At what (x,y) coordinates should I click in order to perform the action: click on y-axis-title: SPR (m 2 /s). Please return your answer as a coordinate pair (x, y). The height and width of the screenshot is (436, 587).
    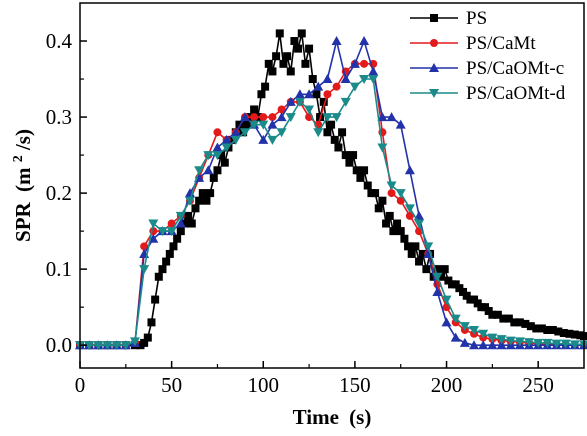
    Looking at the image, I should click on (19, 185).